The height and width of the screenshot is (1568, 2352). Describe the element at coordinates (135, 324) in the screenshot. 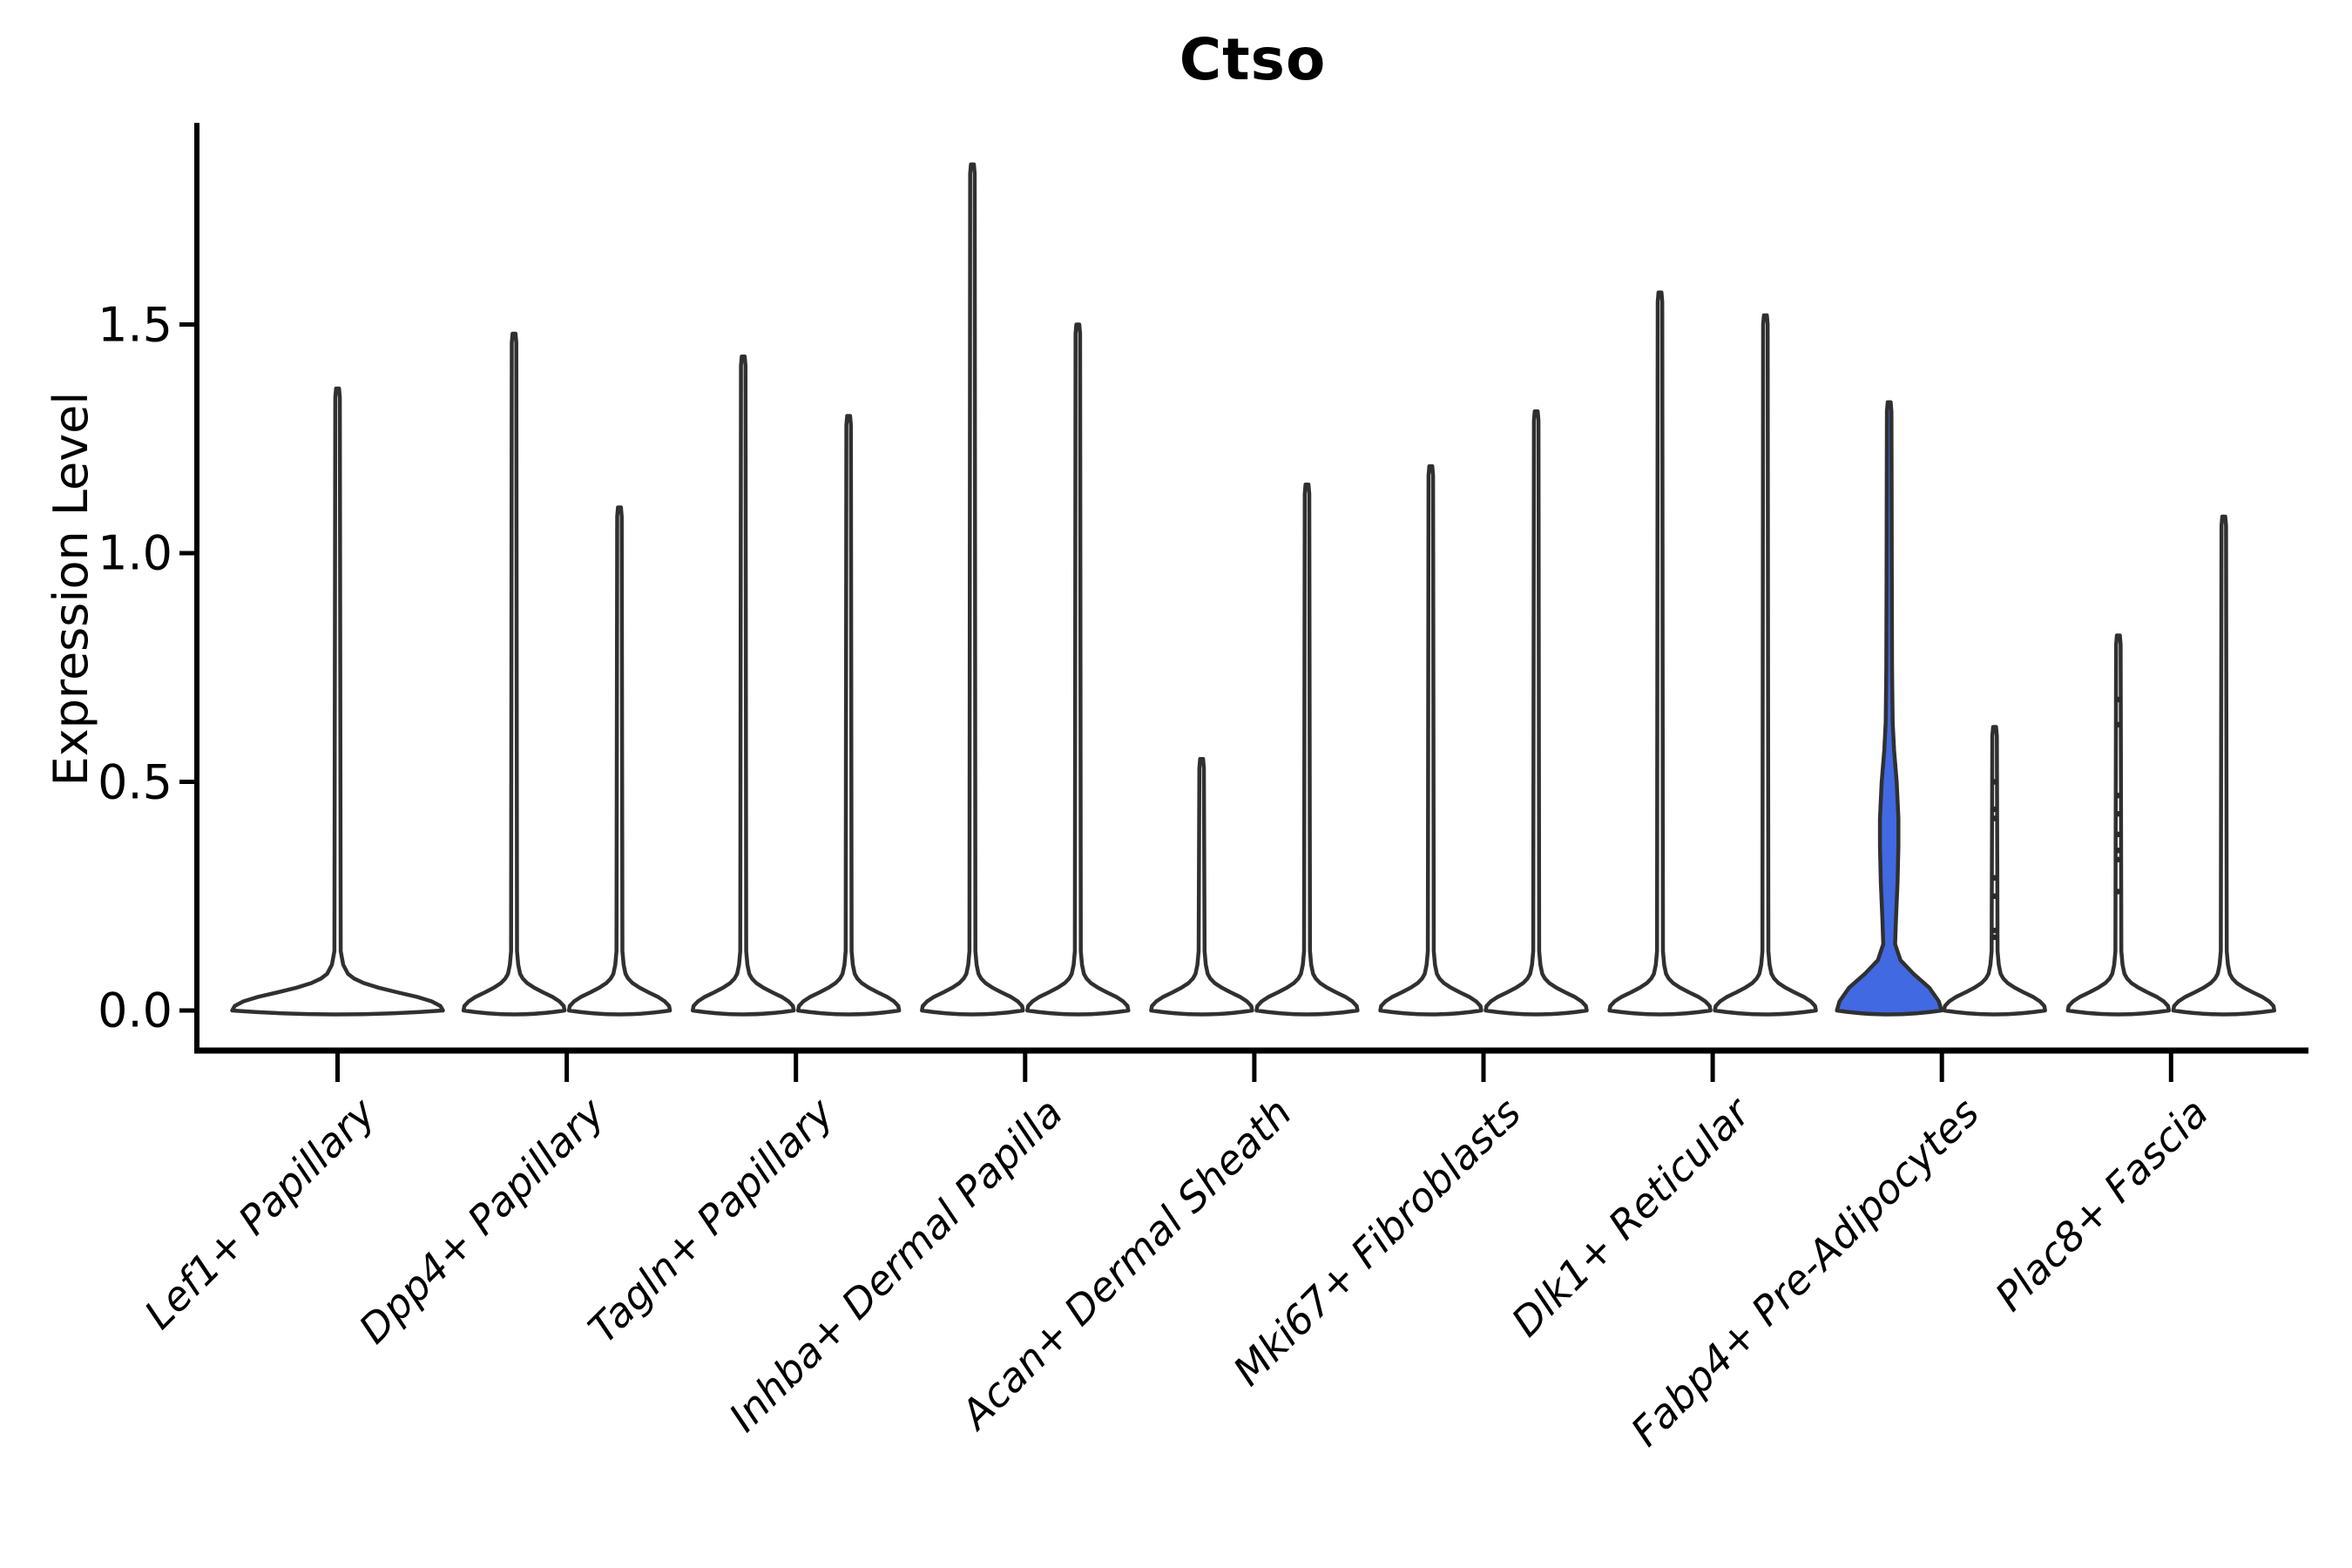

I see `y-tick-label: 1.5` at that location.